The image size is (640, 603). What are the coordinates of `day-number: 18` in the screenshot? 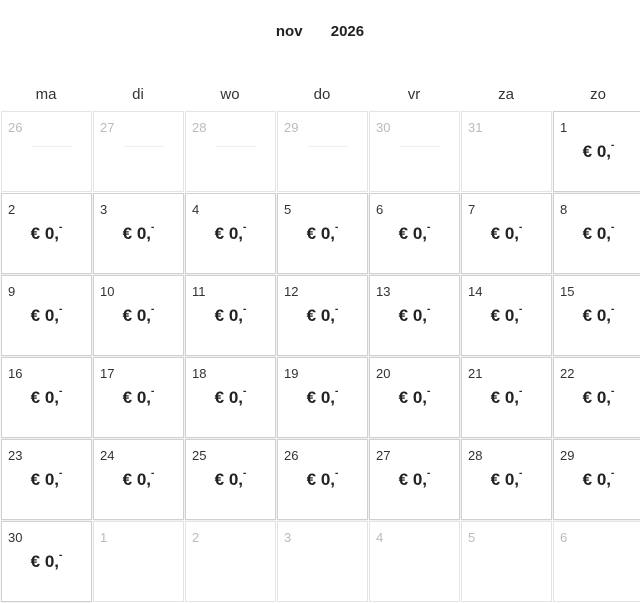 It's located at (199, 373).